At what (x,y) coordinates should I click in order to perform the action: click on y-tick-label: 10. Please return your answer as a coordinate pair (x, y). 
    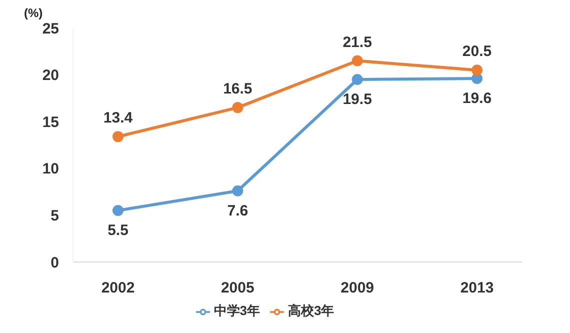
    Looking at the image, I should click on (50, 169).